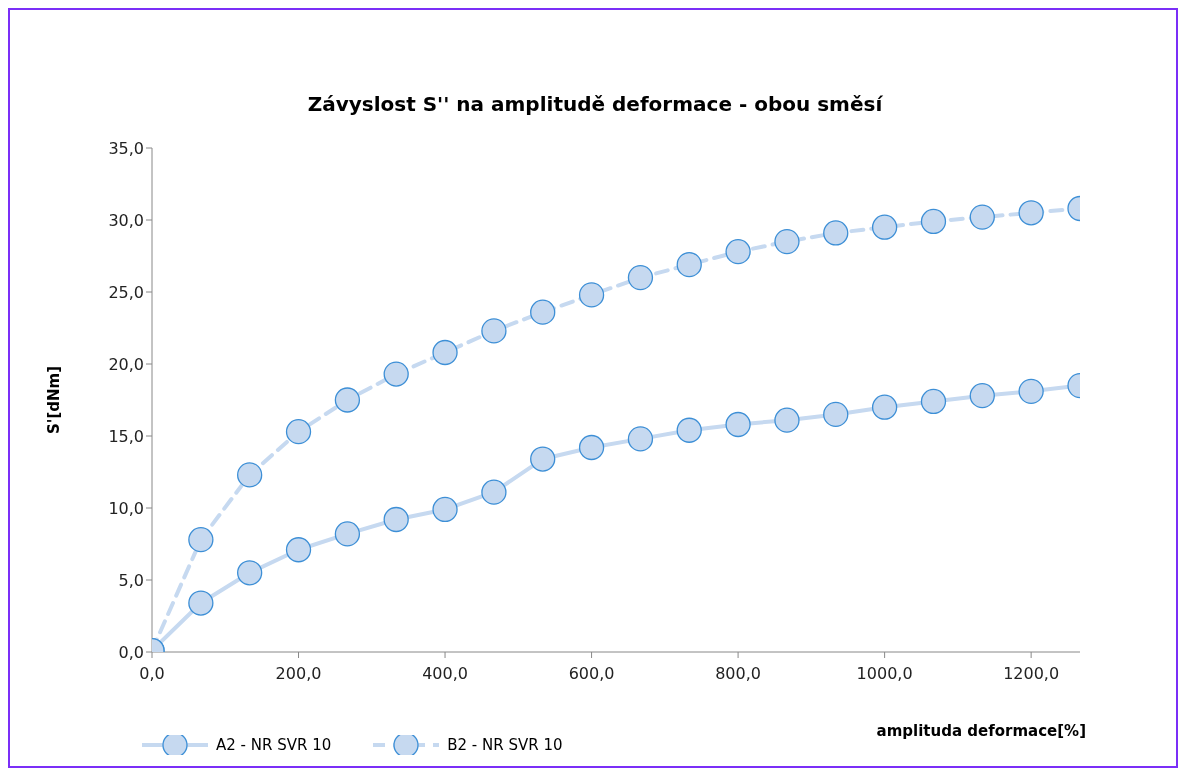 Image resolution: width=1187 pixels, height=780 pixels. I want to click on y-axis-title: S'[dNm], so click(54, 400).